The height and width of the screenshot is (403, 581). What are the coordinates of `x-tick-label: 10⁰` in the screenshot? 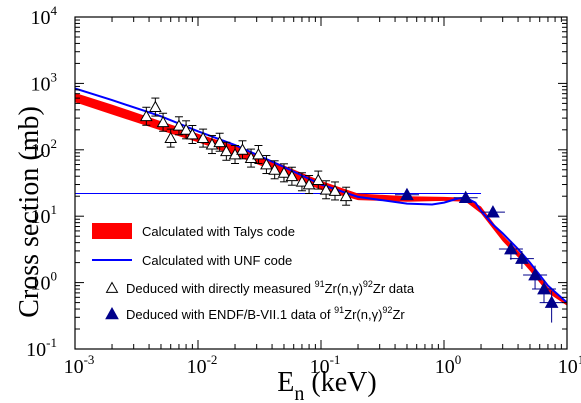 It's located at (448, 365).